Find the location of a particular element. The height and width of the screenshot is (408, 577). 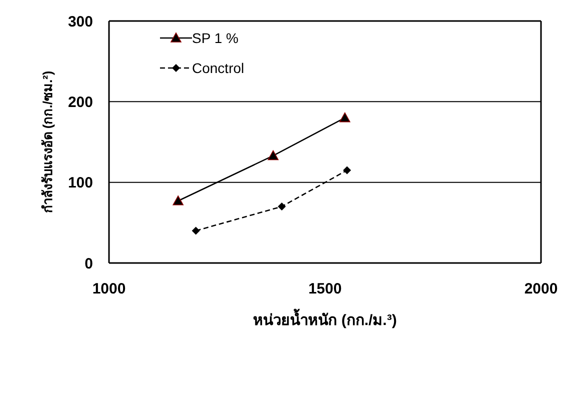

x-tick-label: 2000 is located at coordinates (541, 289).